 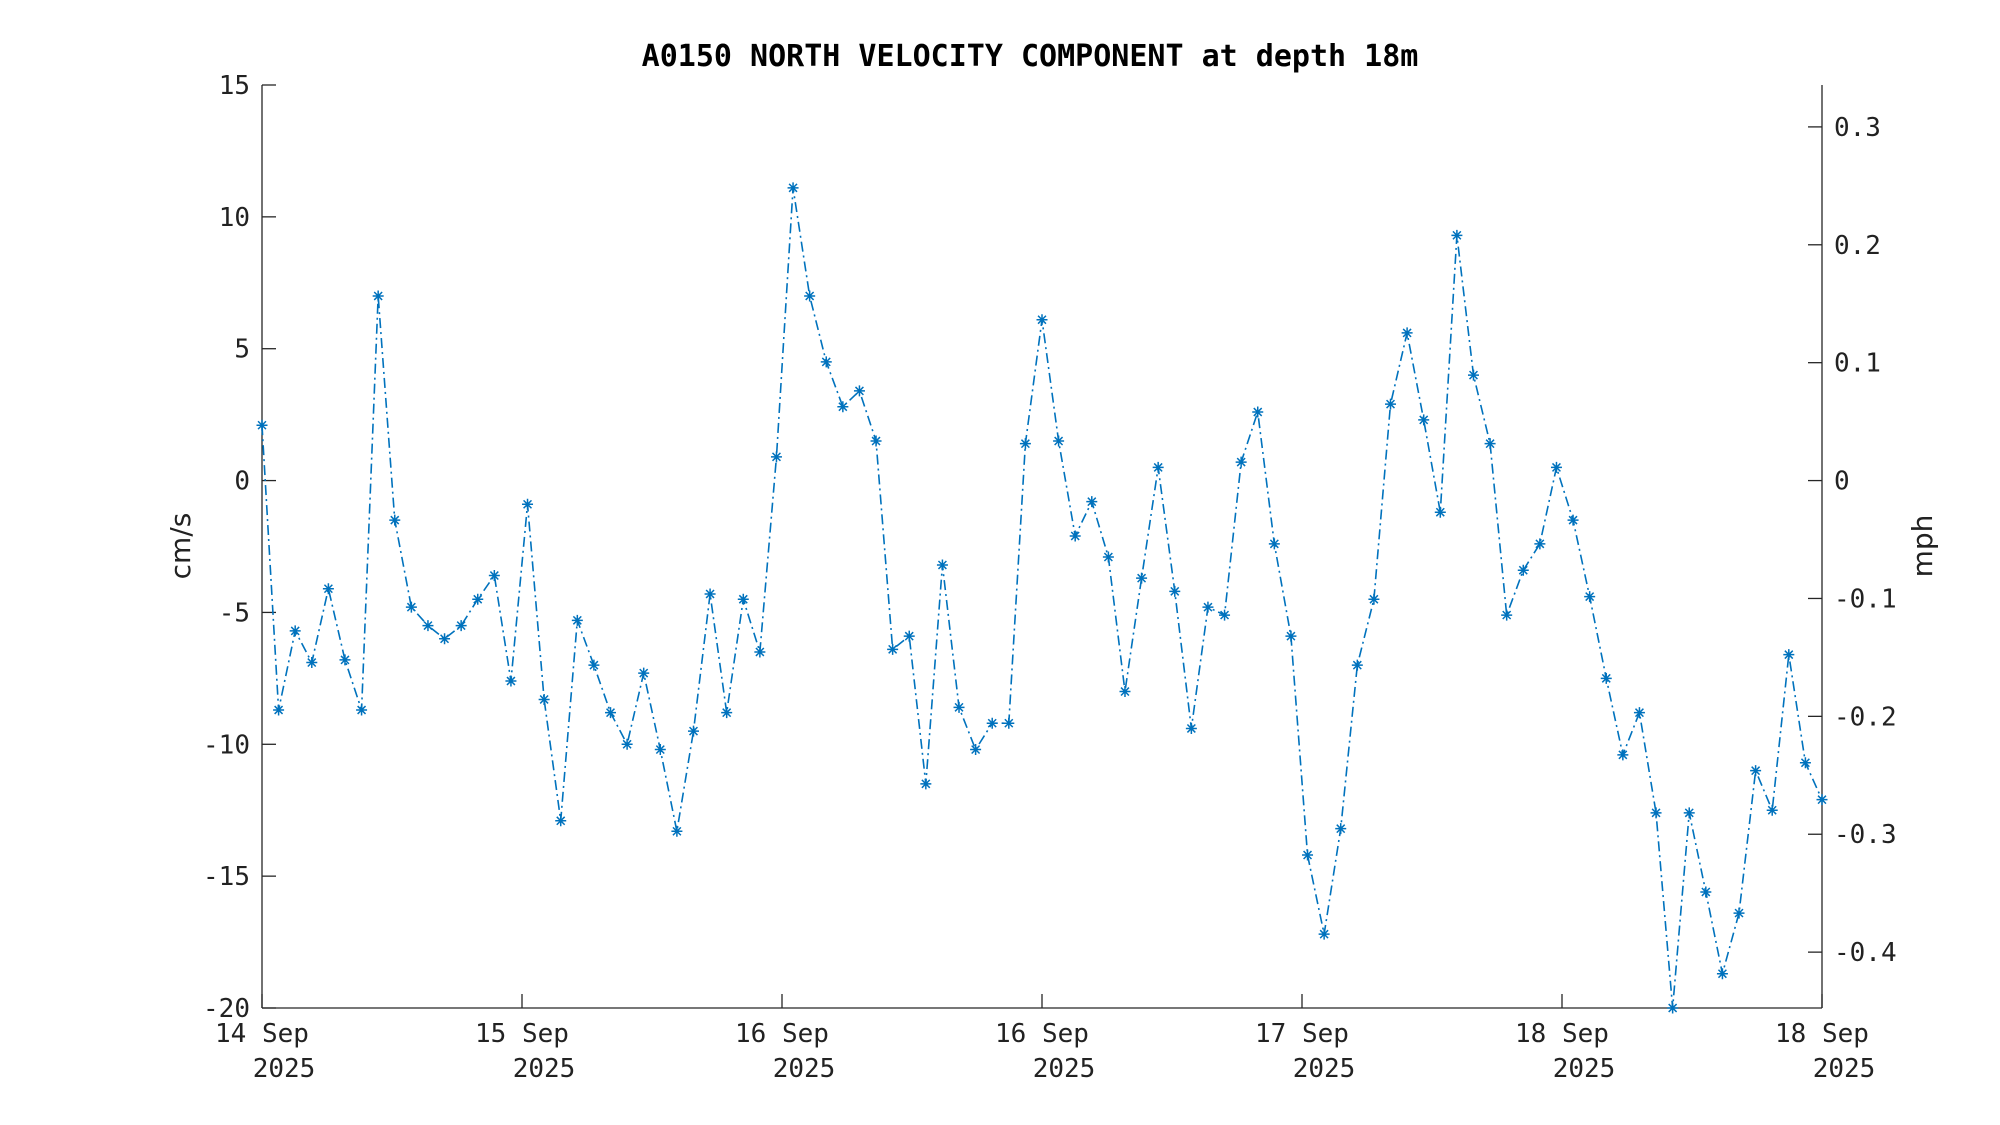 What do you see at coordinates (262, 1034) in the screenshot?
I see `x-tick-day: 14 Sep` at bounding box center [262, 1034].